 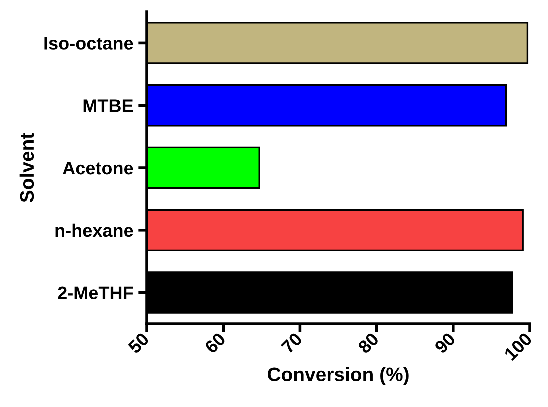 I want to click on x-tick-label: 50, so click(x=139, y=343).